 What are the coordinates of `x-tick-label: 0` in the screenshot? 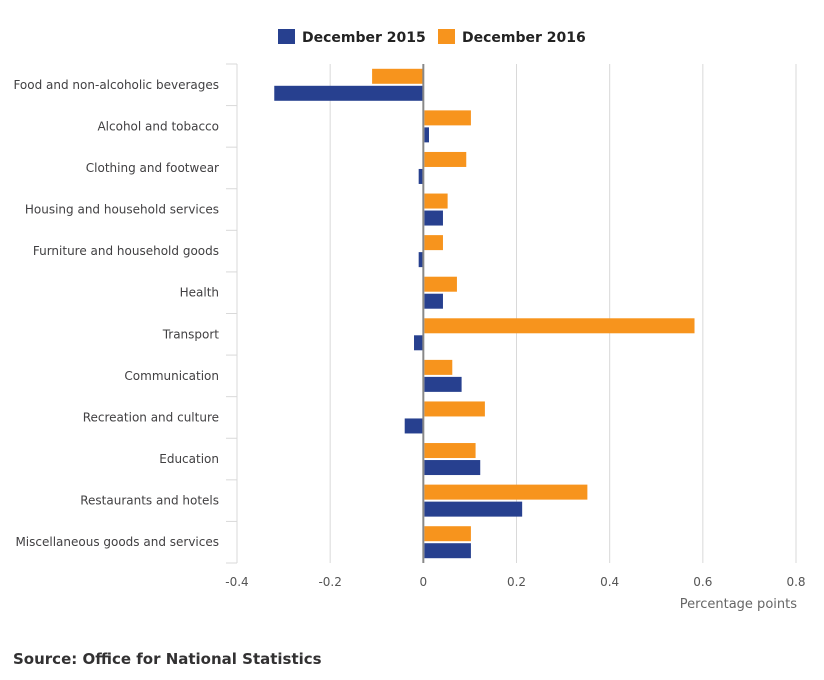 It's located at (424, 582).